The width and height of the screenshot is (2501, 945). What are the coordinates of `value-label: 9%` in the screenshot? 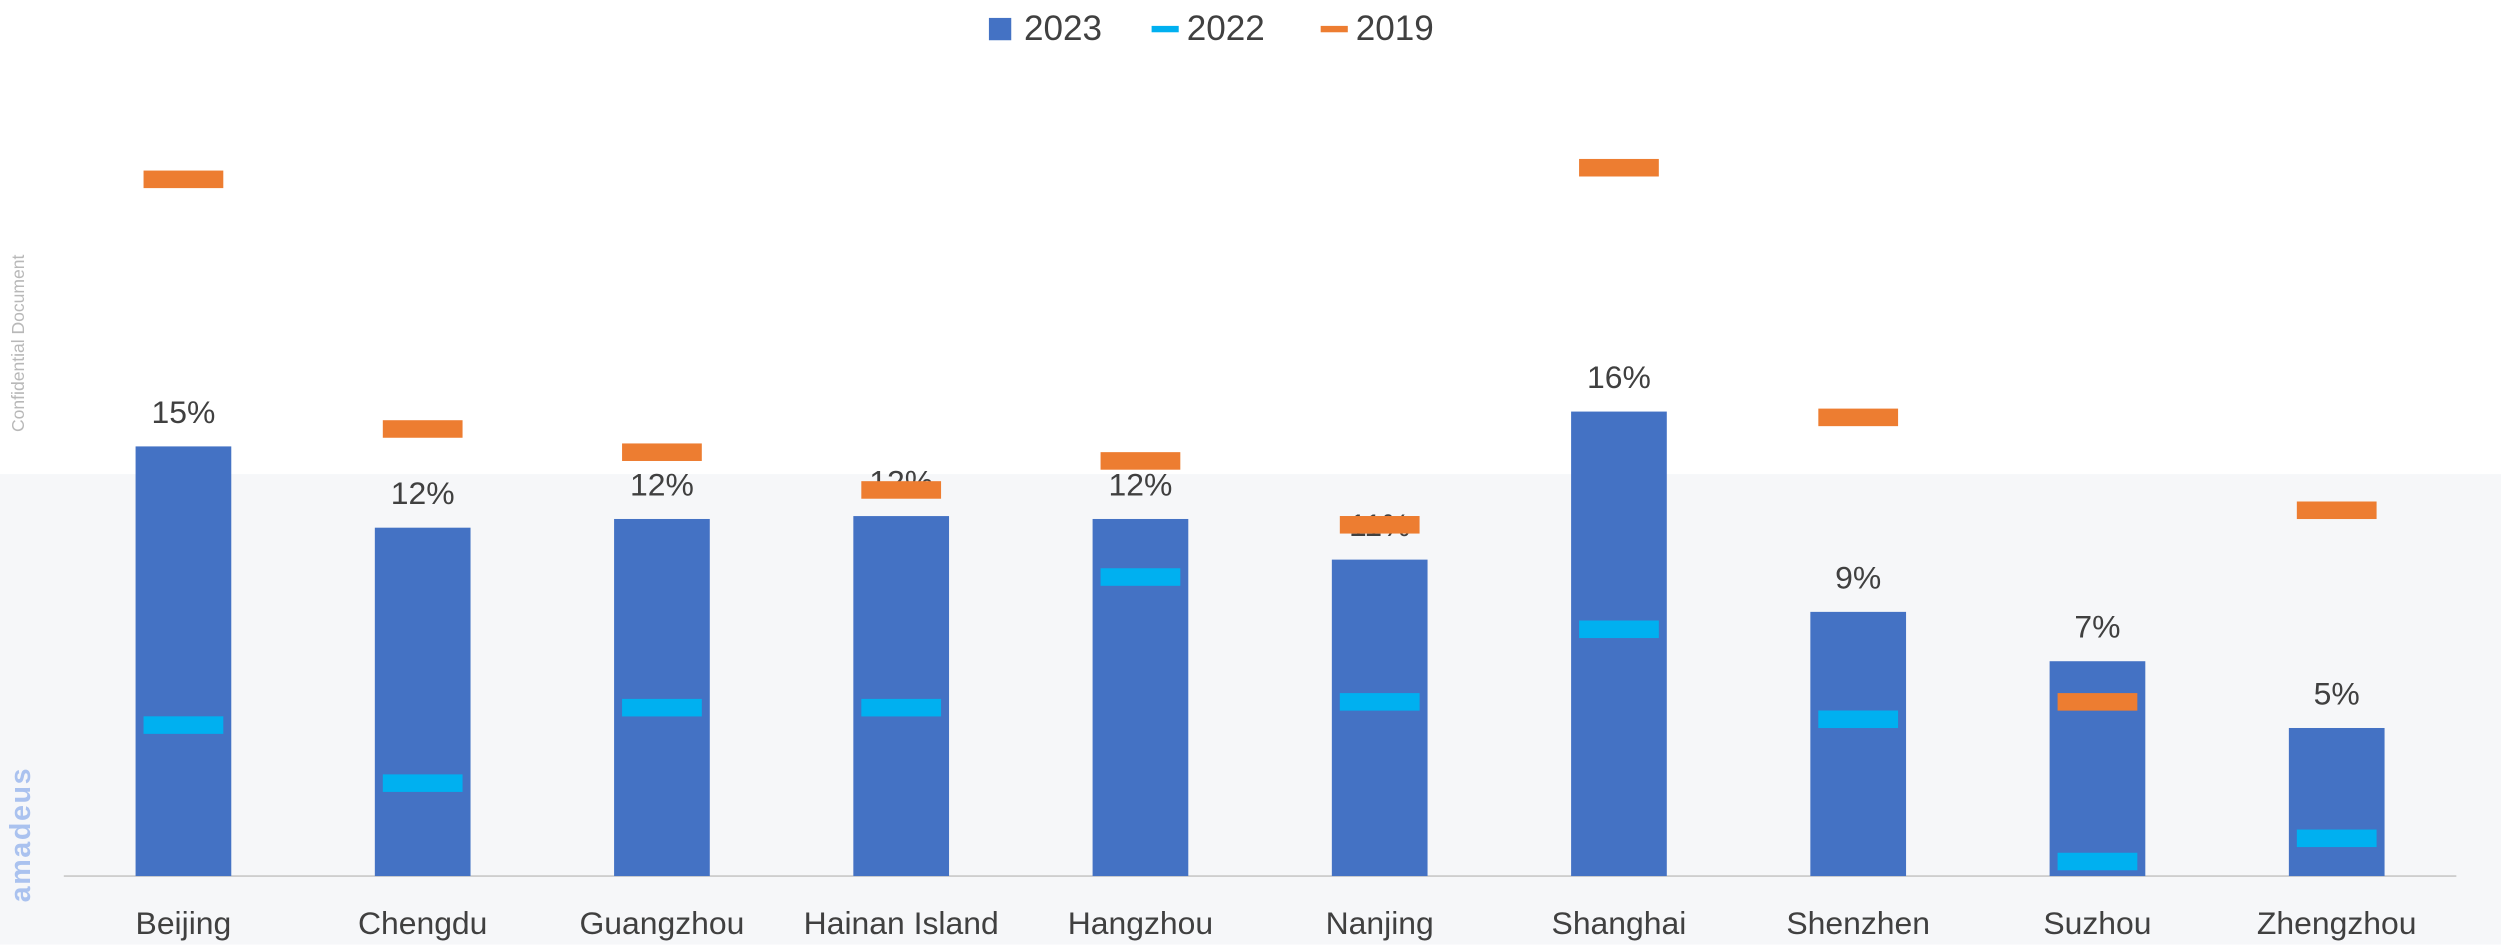 It's located at (1858, 577).